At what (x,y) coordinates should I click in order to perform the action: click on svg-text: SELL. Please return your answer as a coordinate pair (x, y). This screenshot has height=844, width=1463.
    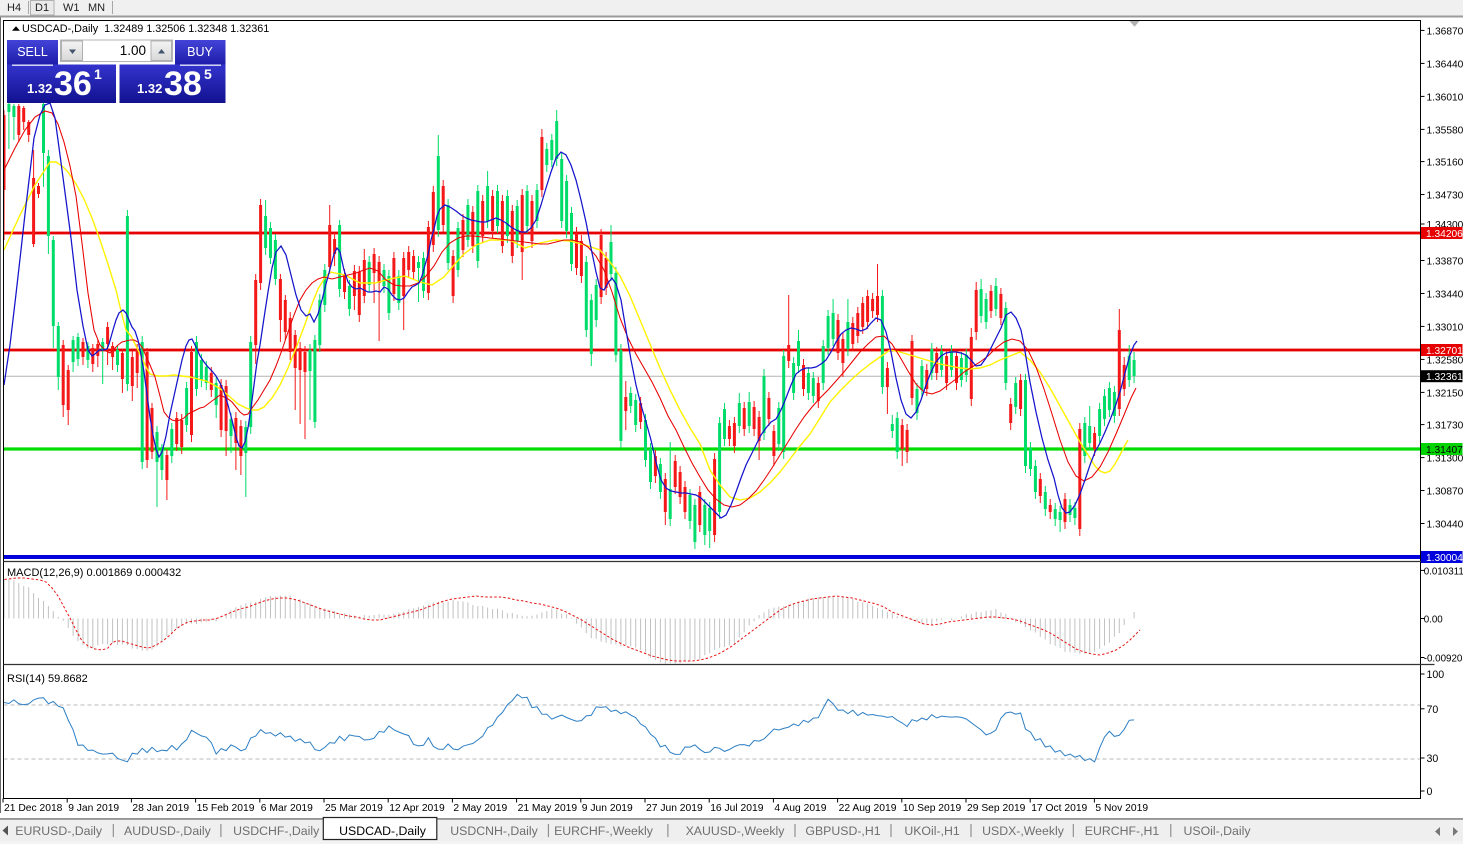
    Looking at the image, I should click on (32, 52).